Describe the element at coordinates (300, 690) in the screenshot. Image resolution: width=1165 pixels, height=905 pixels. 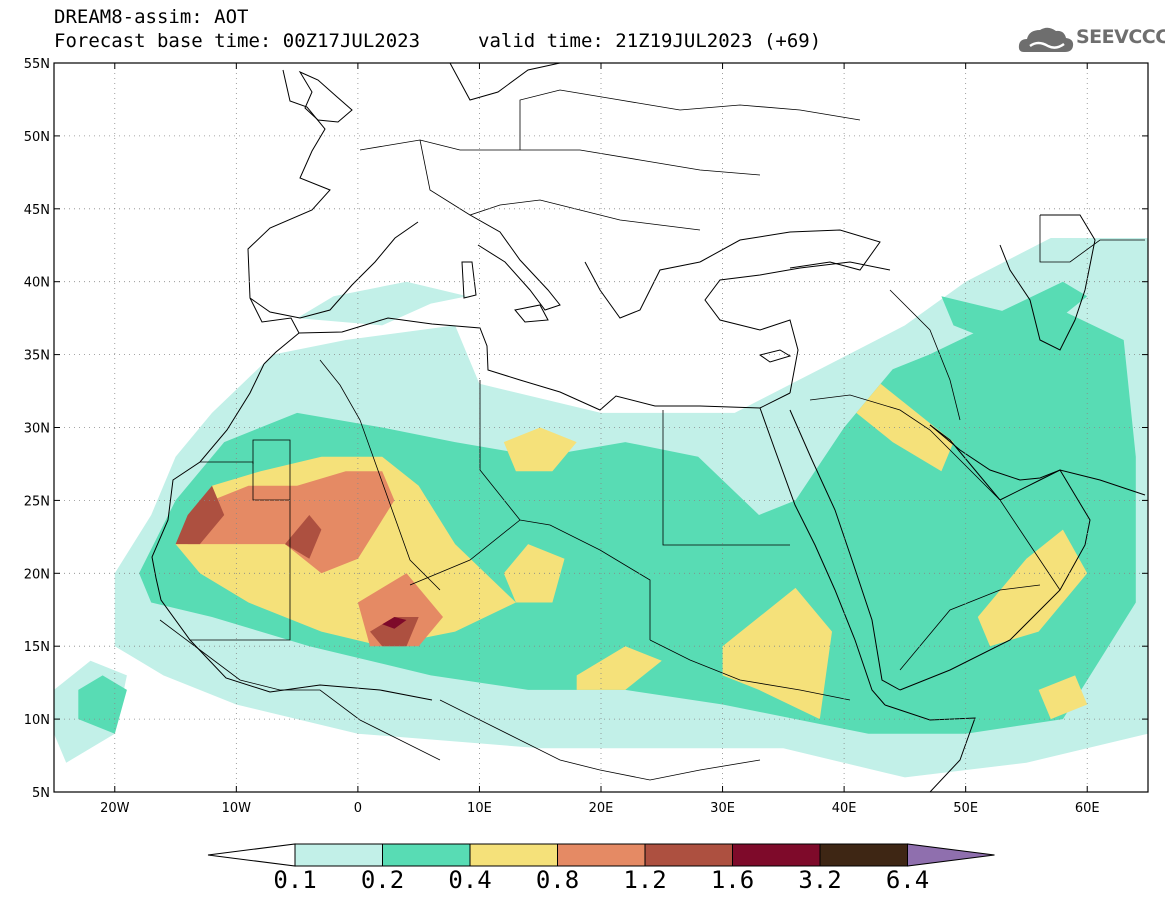
I see `border-west-africa` at that location.